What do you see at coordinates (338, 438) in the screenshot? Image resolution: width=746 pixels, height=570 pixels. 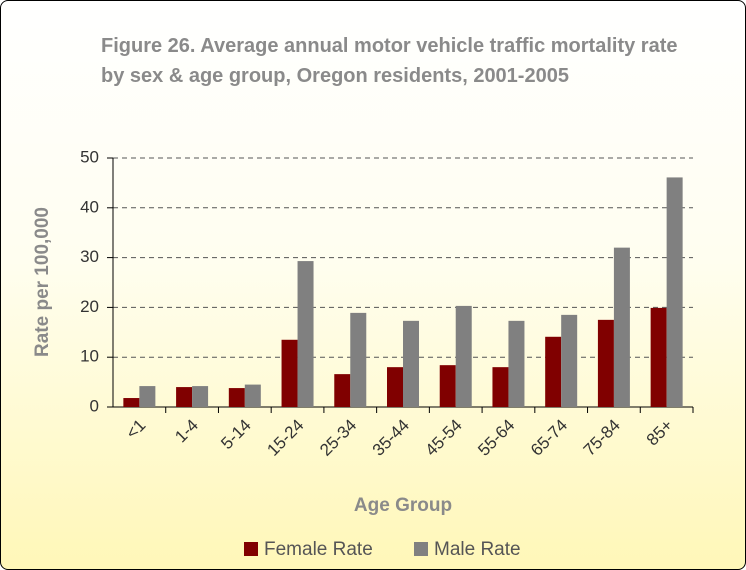 I see `x-tick-label: 25-34` at bounding box center [338, 438].